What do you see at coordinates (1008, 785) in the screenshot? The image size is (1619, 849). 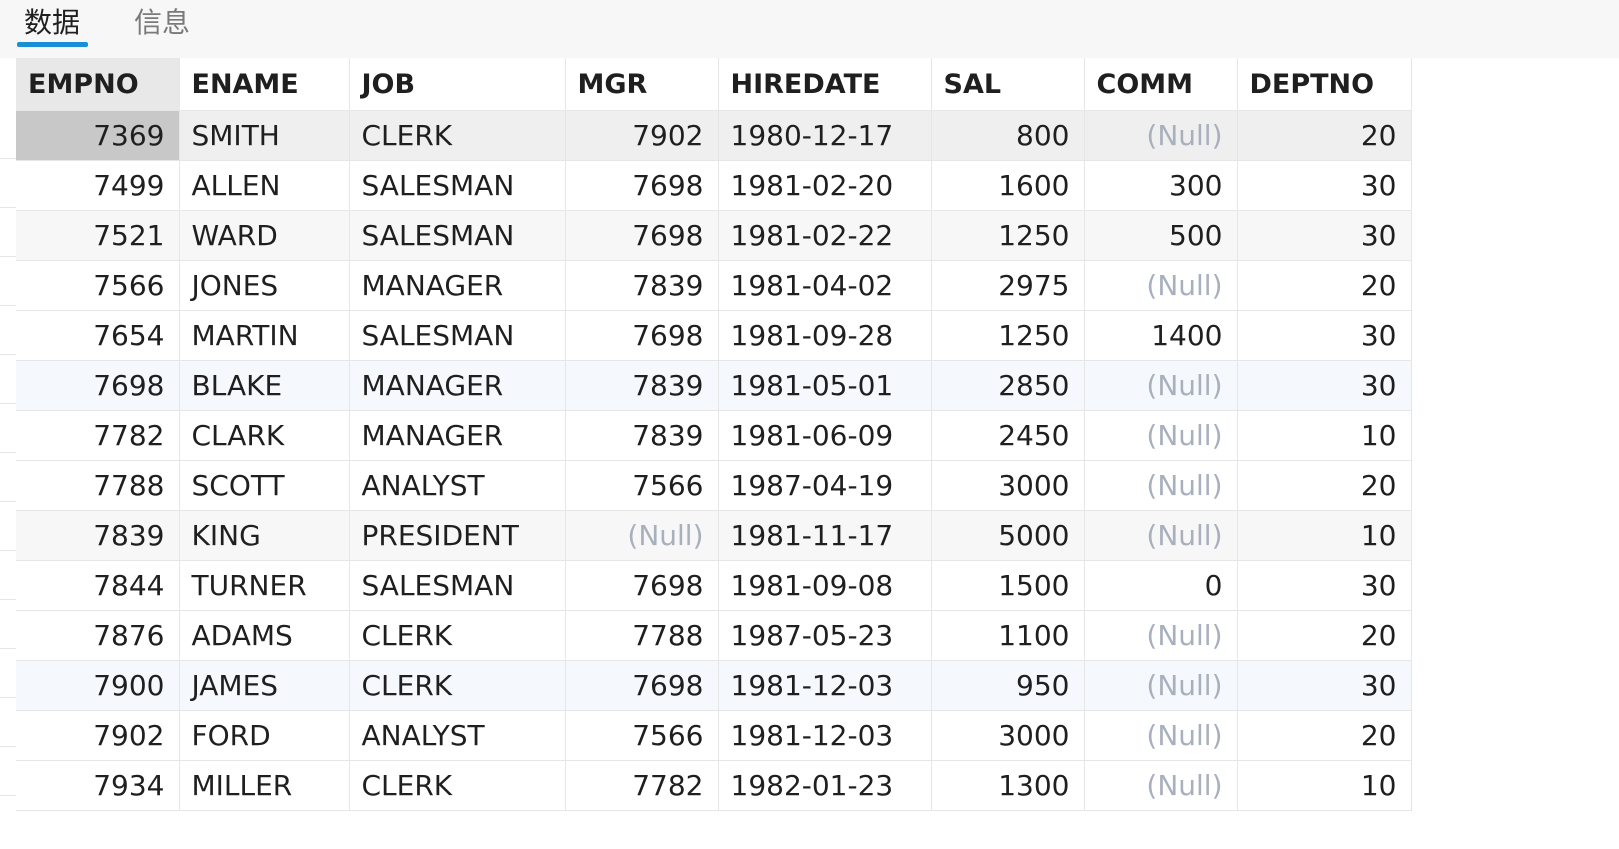 I see `cell-sal: 1300` at bounding box center [1008, 785].